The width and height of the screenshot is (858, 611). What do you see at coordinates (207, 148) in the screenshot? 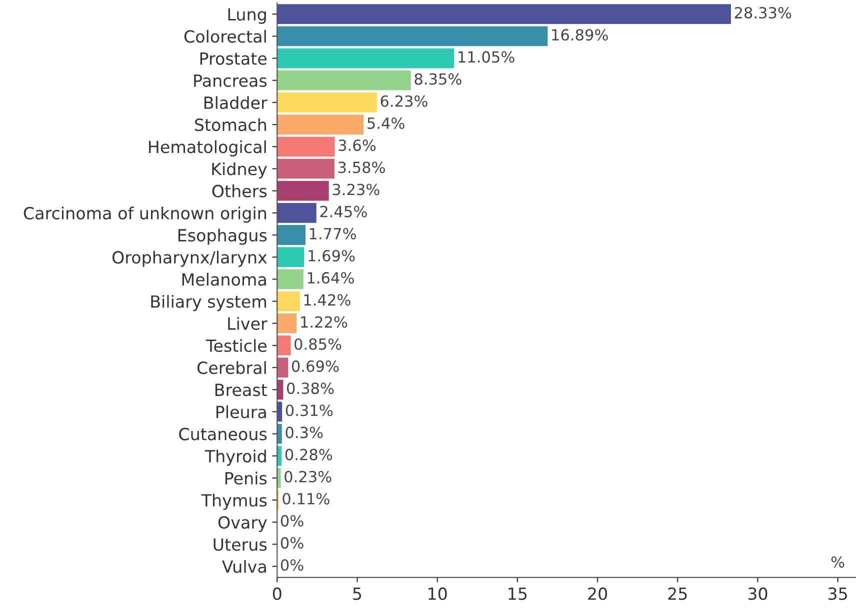
I see `y-tick-label: Hematological` at bounding box center [207, 148].